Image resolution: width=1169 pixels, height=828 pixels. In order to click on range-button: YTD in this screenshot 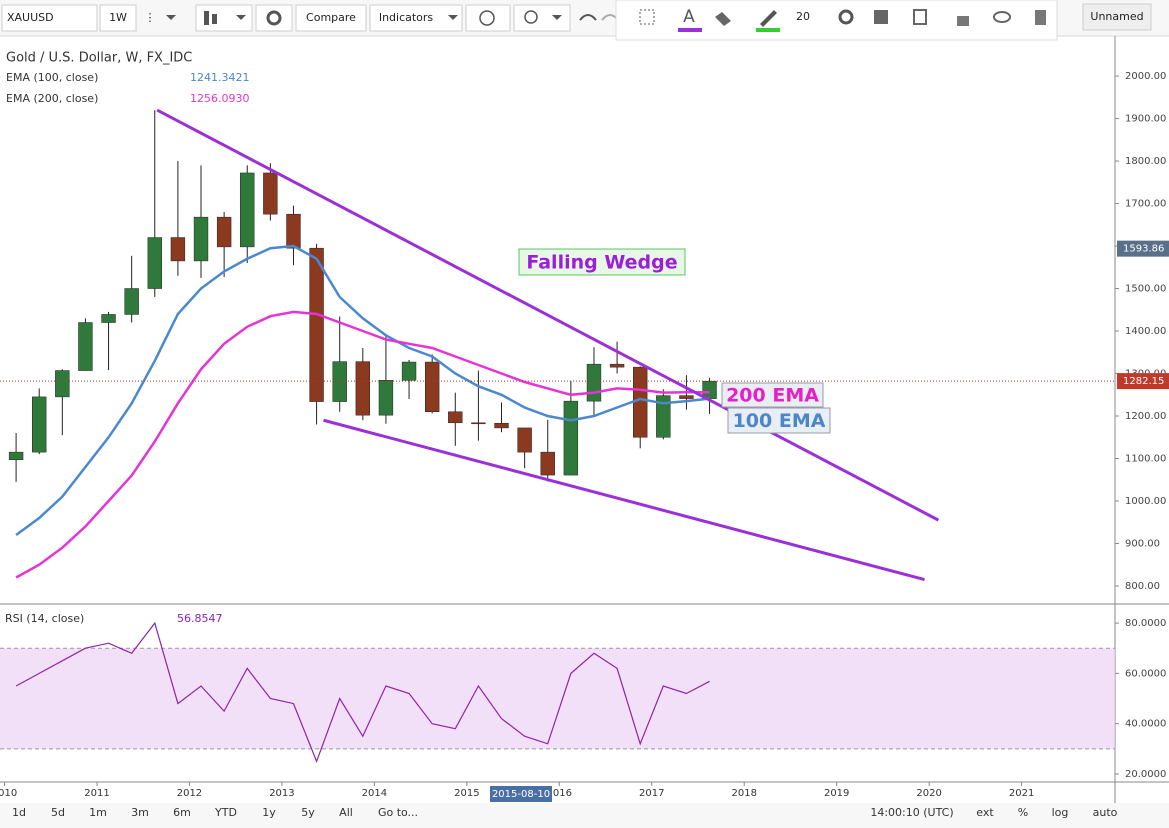, I will do `click(225, 812)`.